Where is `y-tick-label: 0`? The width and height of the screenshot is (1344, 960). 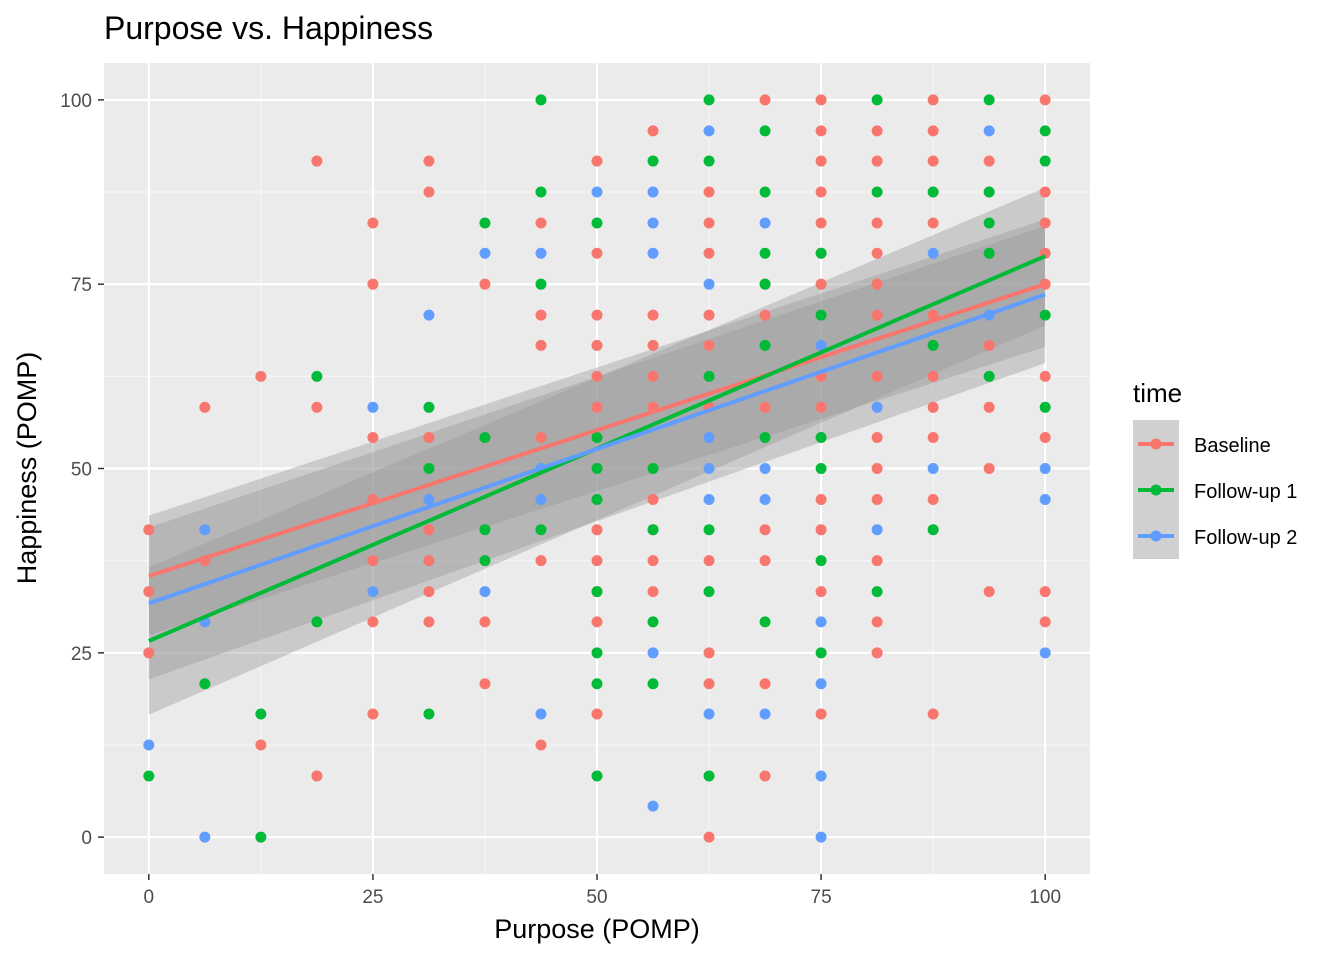 y-tick-label: 0 is located at coordinates (86, 838).